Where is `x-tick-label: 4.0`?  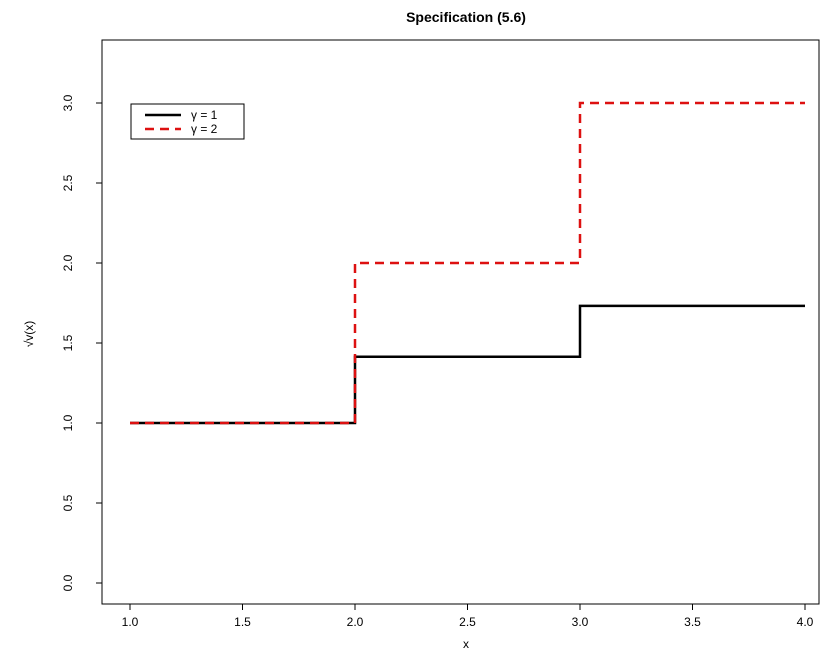 x-tick-label: 4.0 is located at coordinates (805, 622).